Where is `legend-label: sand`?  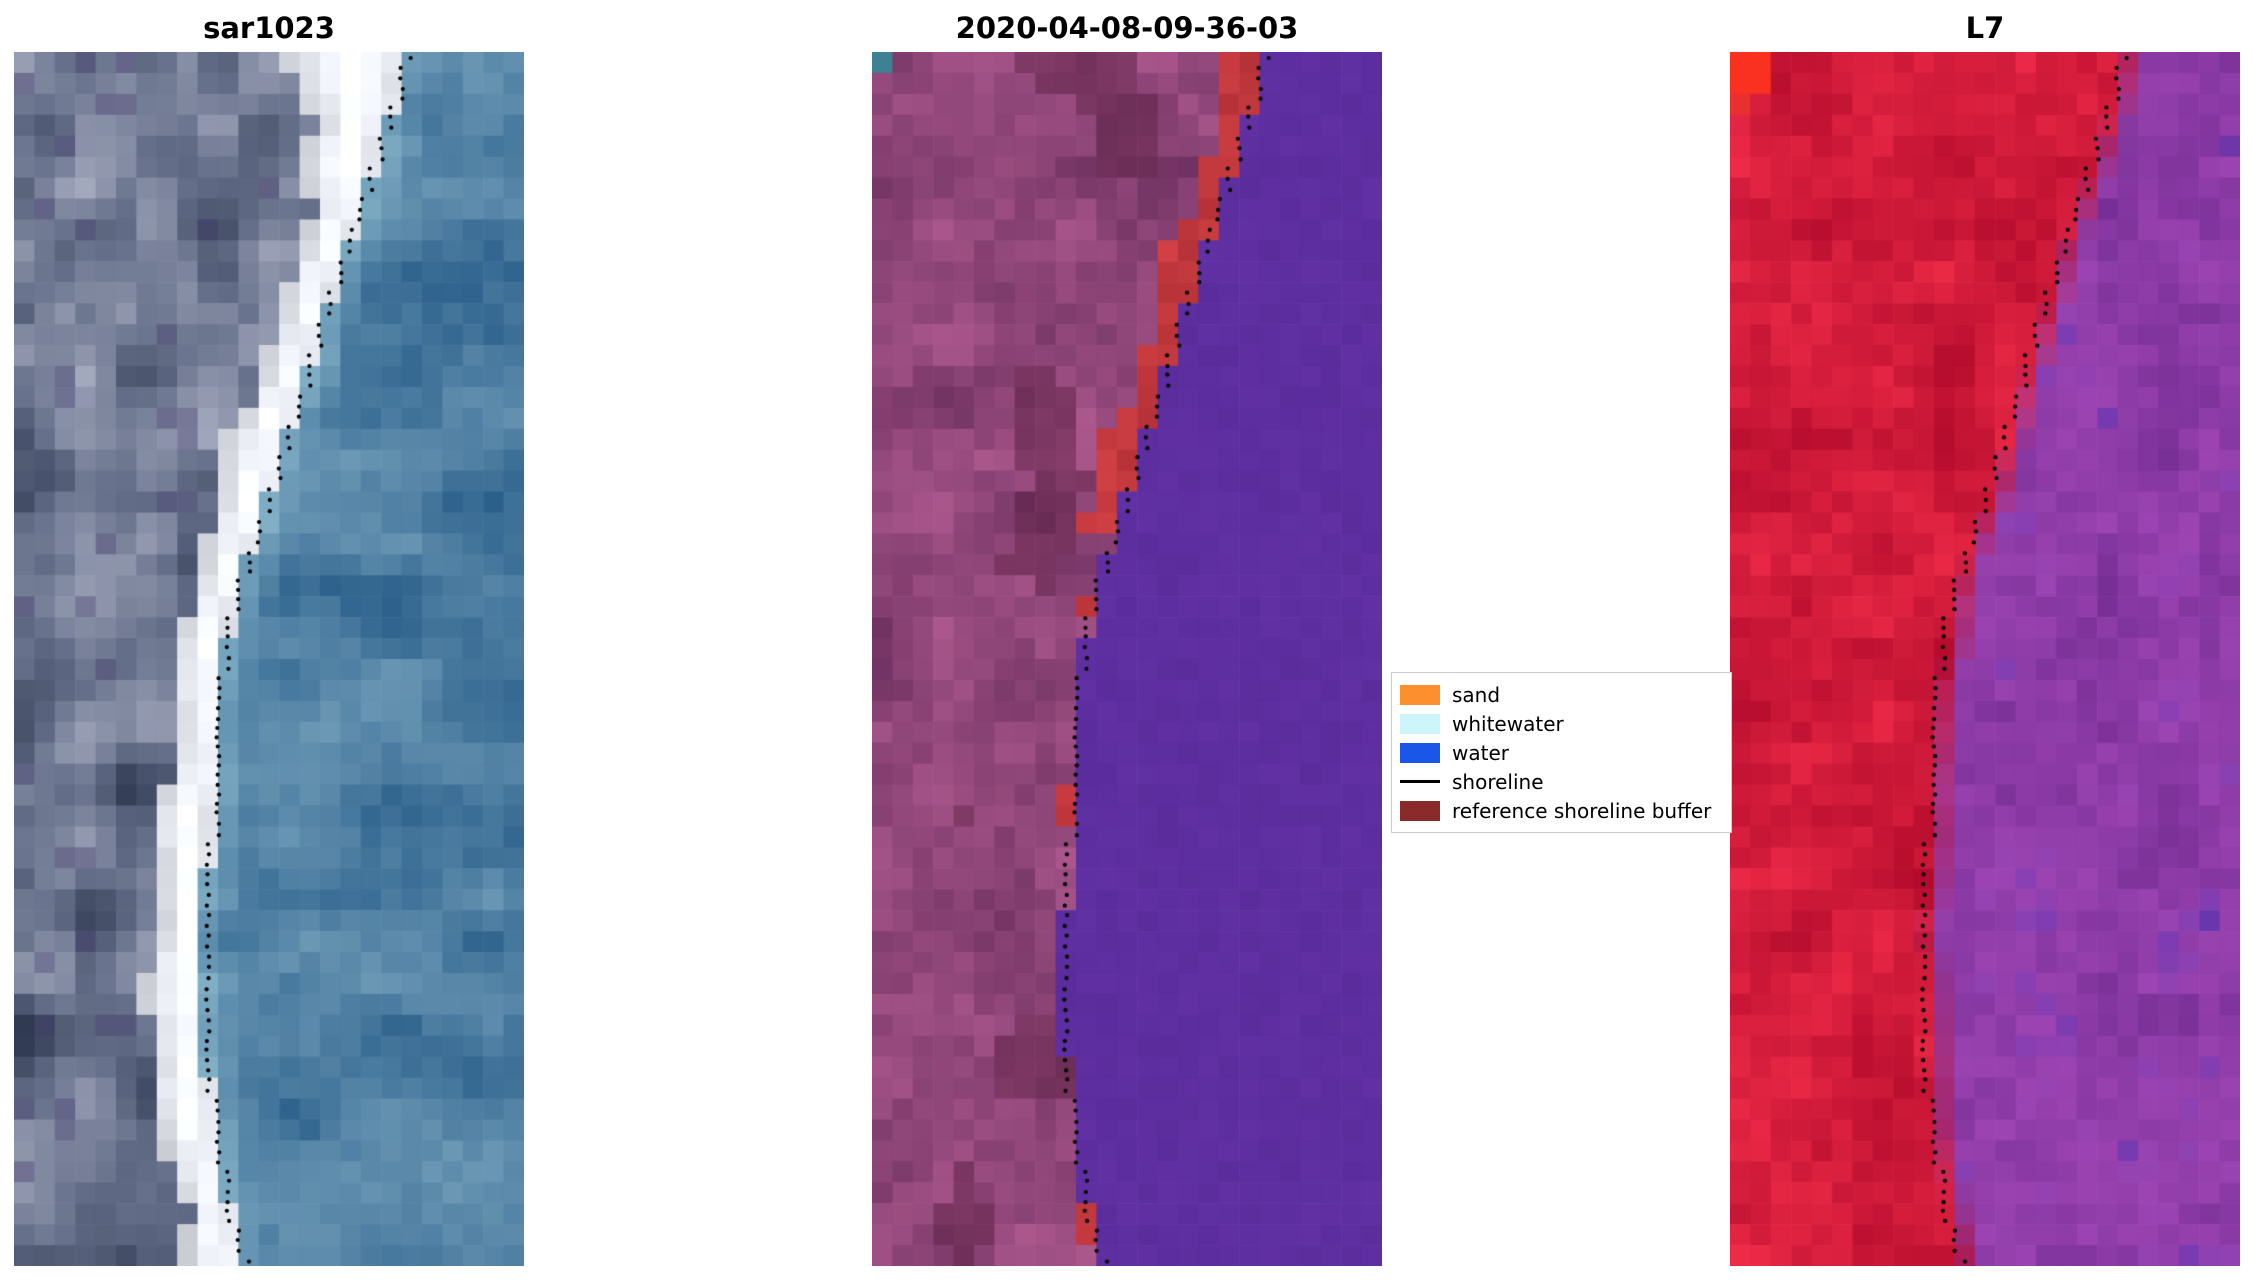
legend-label: sand is located at coordinates (1476, 694).